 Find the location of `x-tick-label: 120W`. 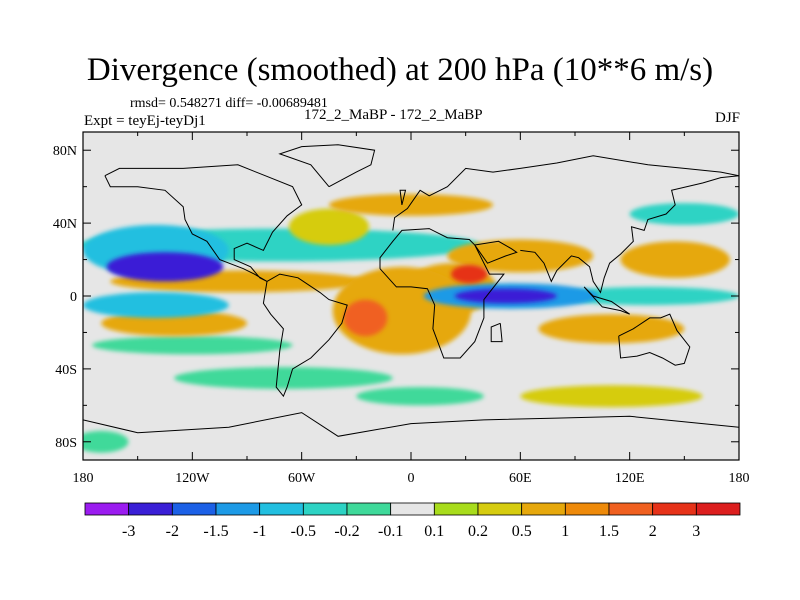

x-tick-label: 120W is located at coordinates (192, 478).